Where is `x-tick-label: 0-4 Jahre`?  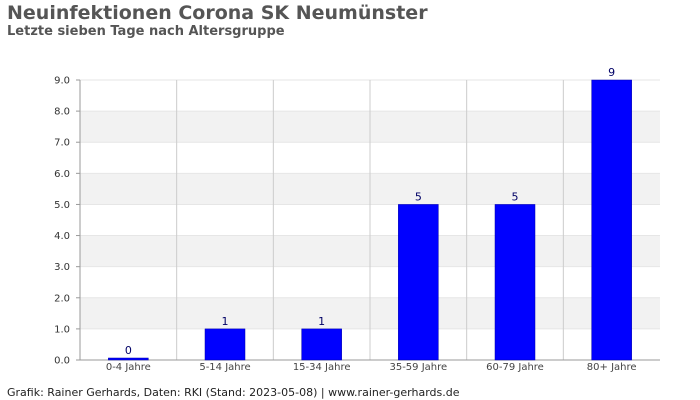 x-tick-label: 0-4 Jahre is located at coordinates (128, 367).